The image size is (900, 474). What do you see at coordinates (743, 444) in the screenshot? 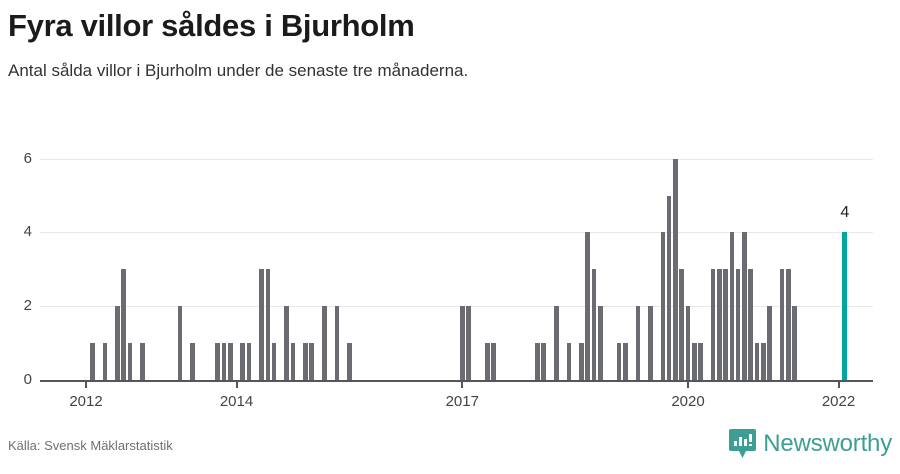
I see `bar-chart-speech-bubble-icon` at bounding box center [743, 444].